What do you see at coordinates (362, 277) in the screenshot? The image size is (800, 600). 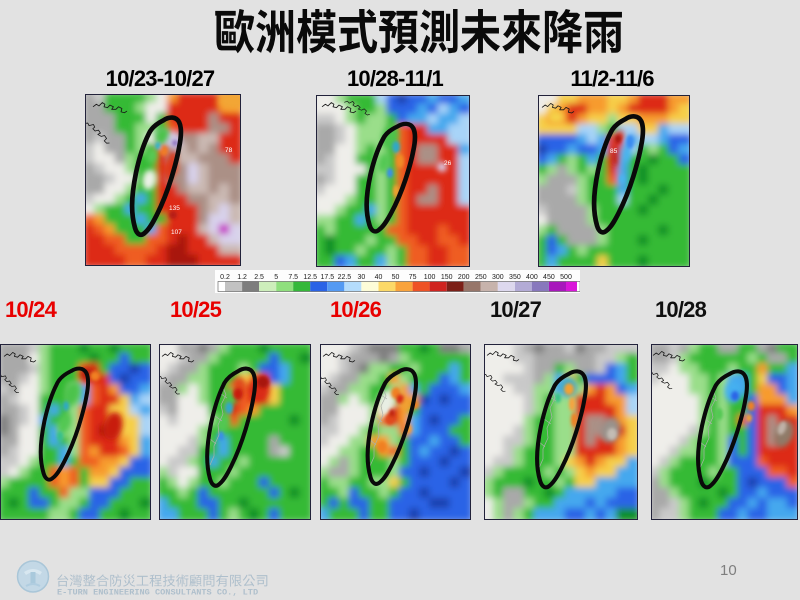 I see `svg-text: 30` at bounding box center [362, 277].